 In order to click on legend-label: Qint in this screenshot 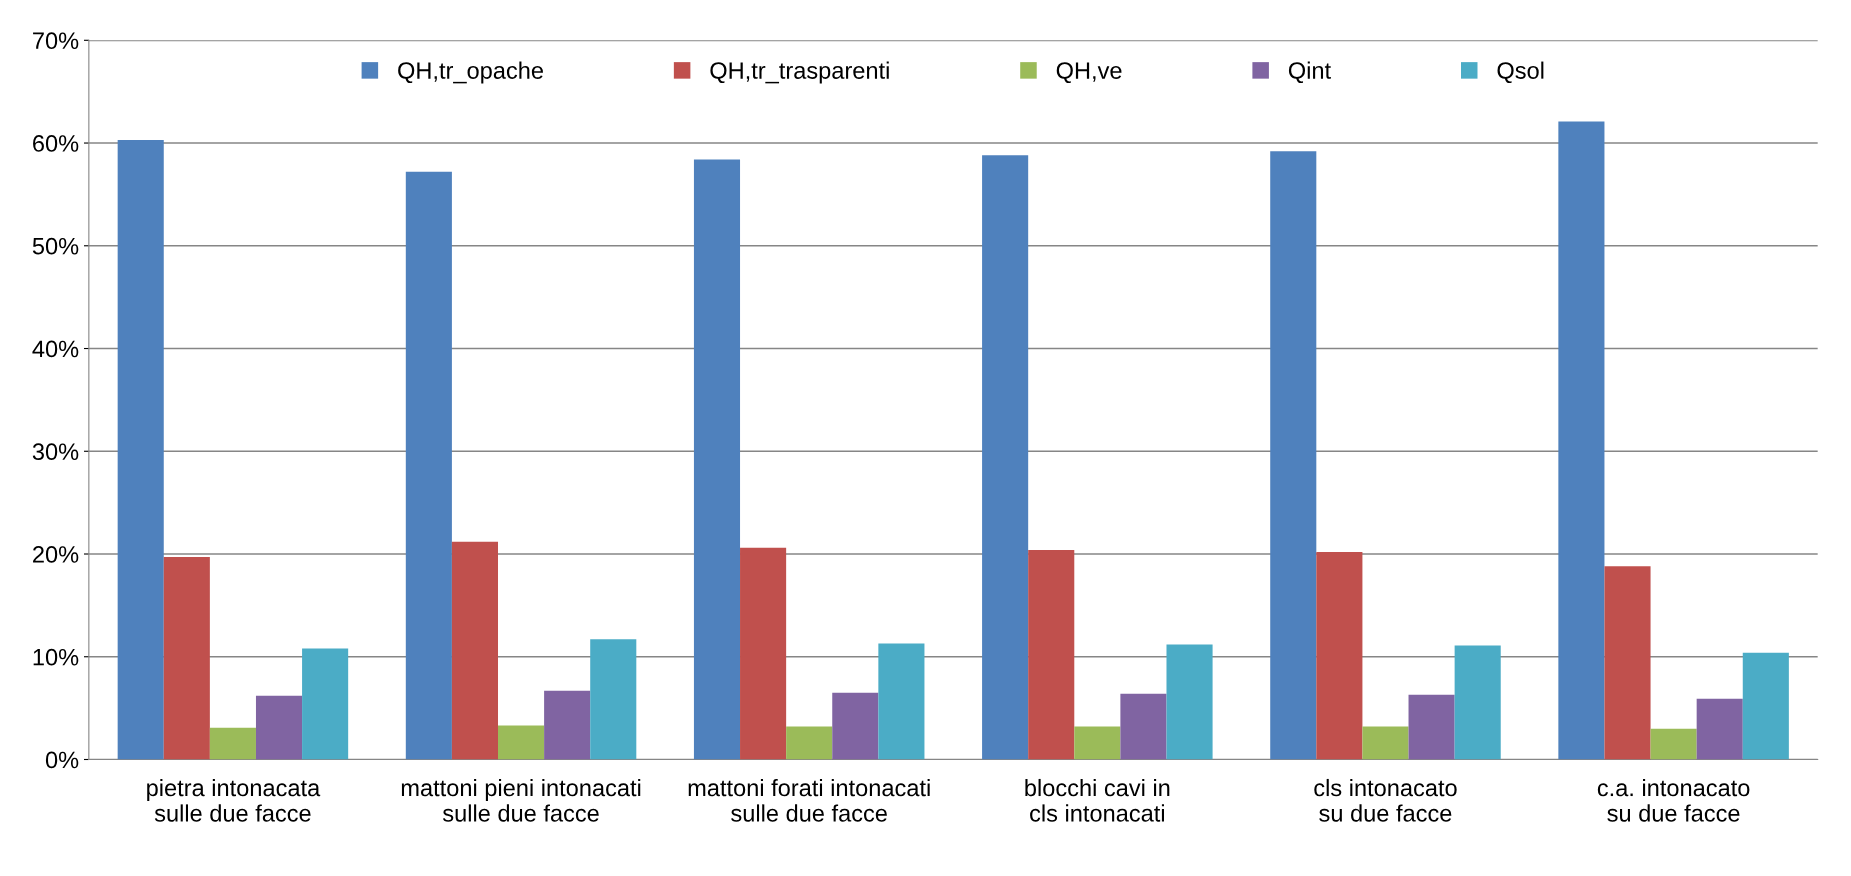, I will do `click(1309, 72)`.